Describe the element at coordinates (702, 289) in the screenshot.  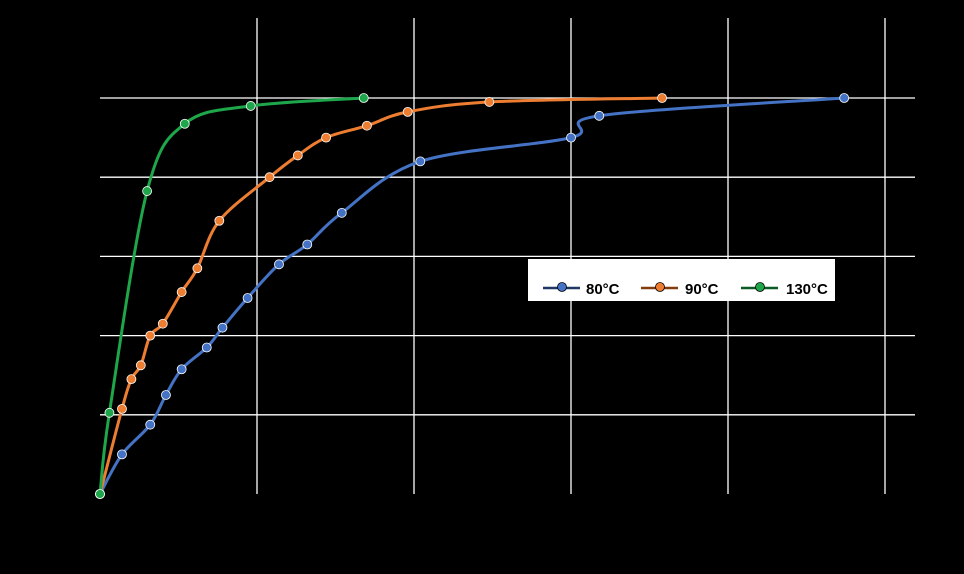
I see `legend-label-1: 90°C` at that location.